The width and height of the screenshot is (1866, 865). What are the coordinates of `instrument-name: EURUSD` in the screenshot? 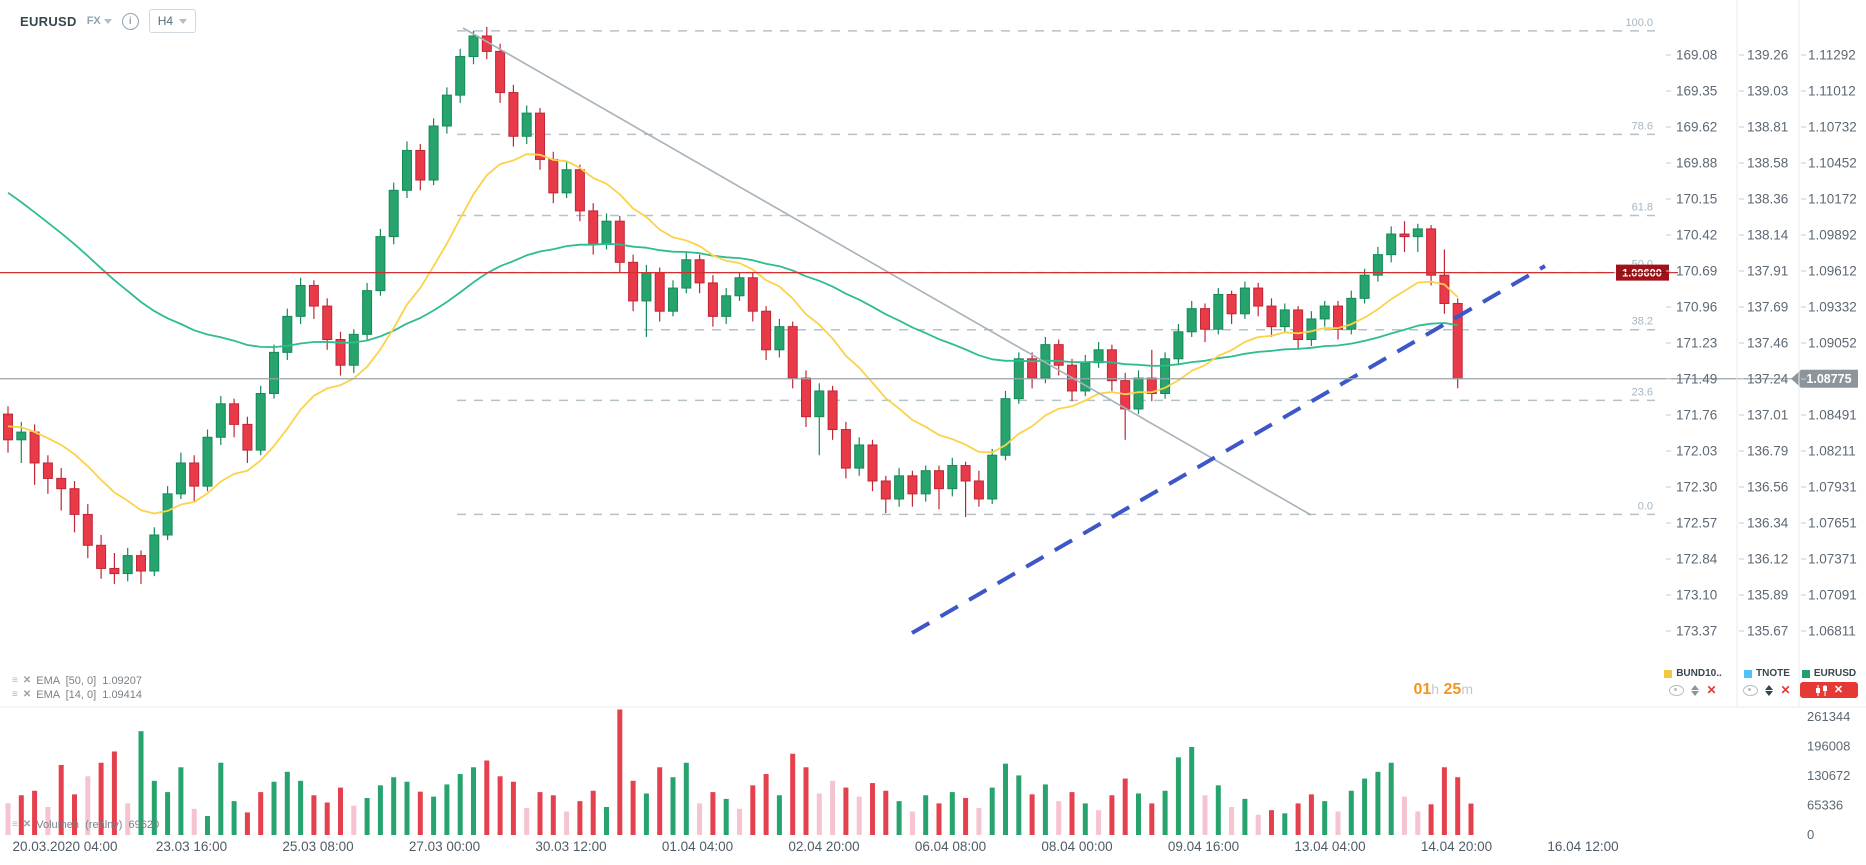 It's located at (1835, 673).